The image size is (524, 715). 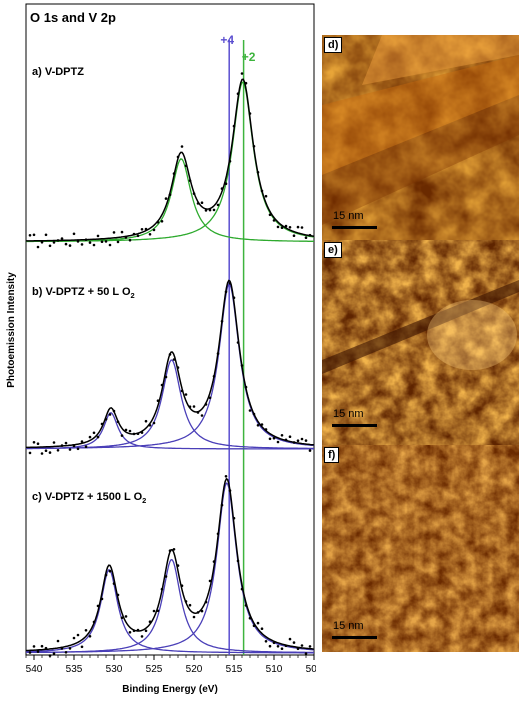 I want to click on stm-image-d: d) 15 nm, so click(x=420, y=137).